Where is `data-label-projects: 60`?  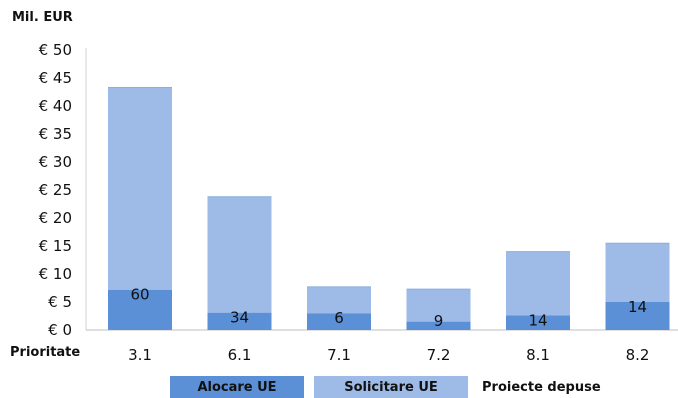 data-label-projects: 60 is located at coordinates (139, 295).